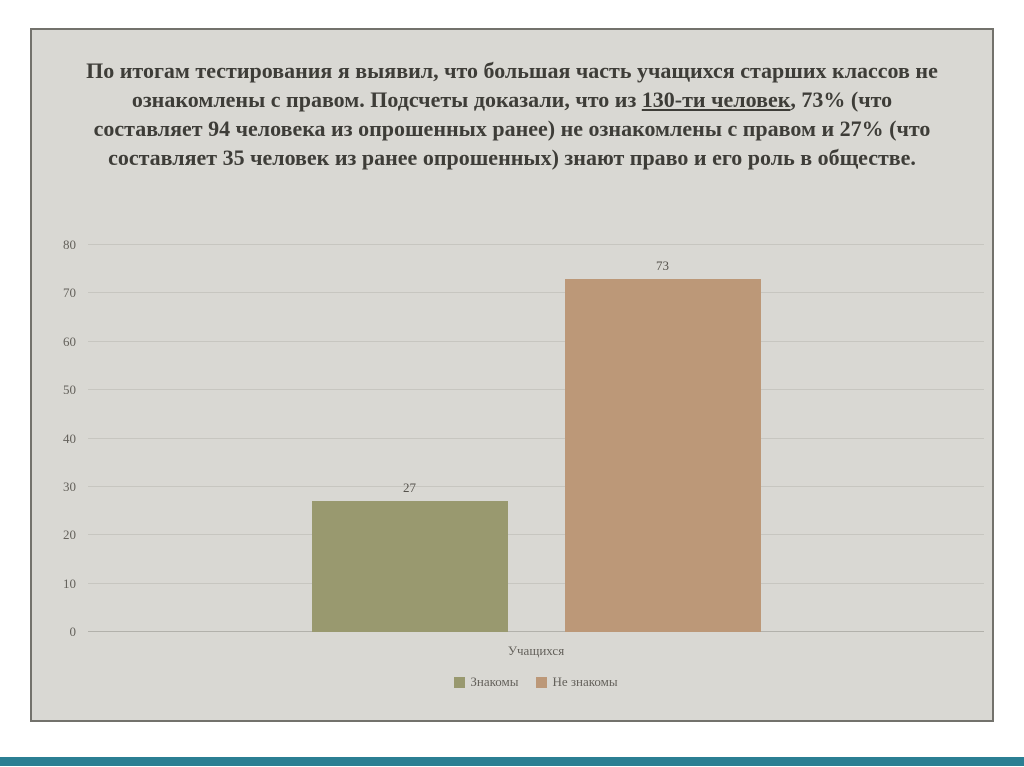 Image resolution: width=1024 pixels, height=767 pixels. Describe the element at coordinates (69, 390) in the screenshot. I see `y-axis-tick-label: 50` at that location.